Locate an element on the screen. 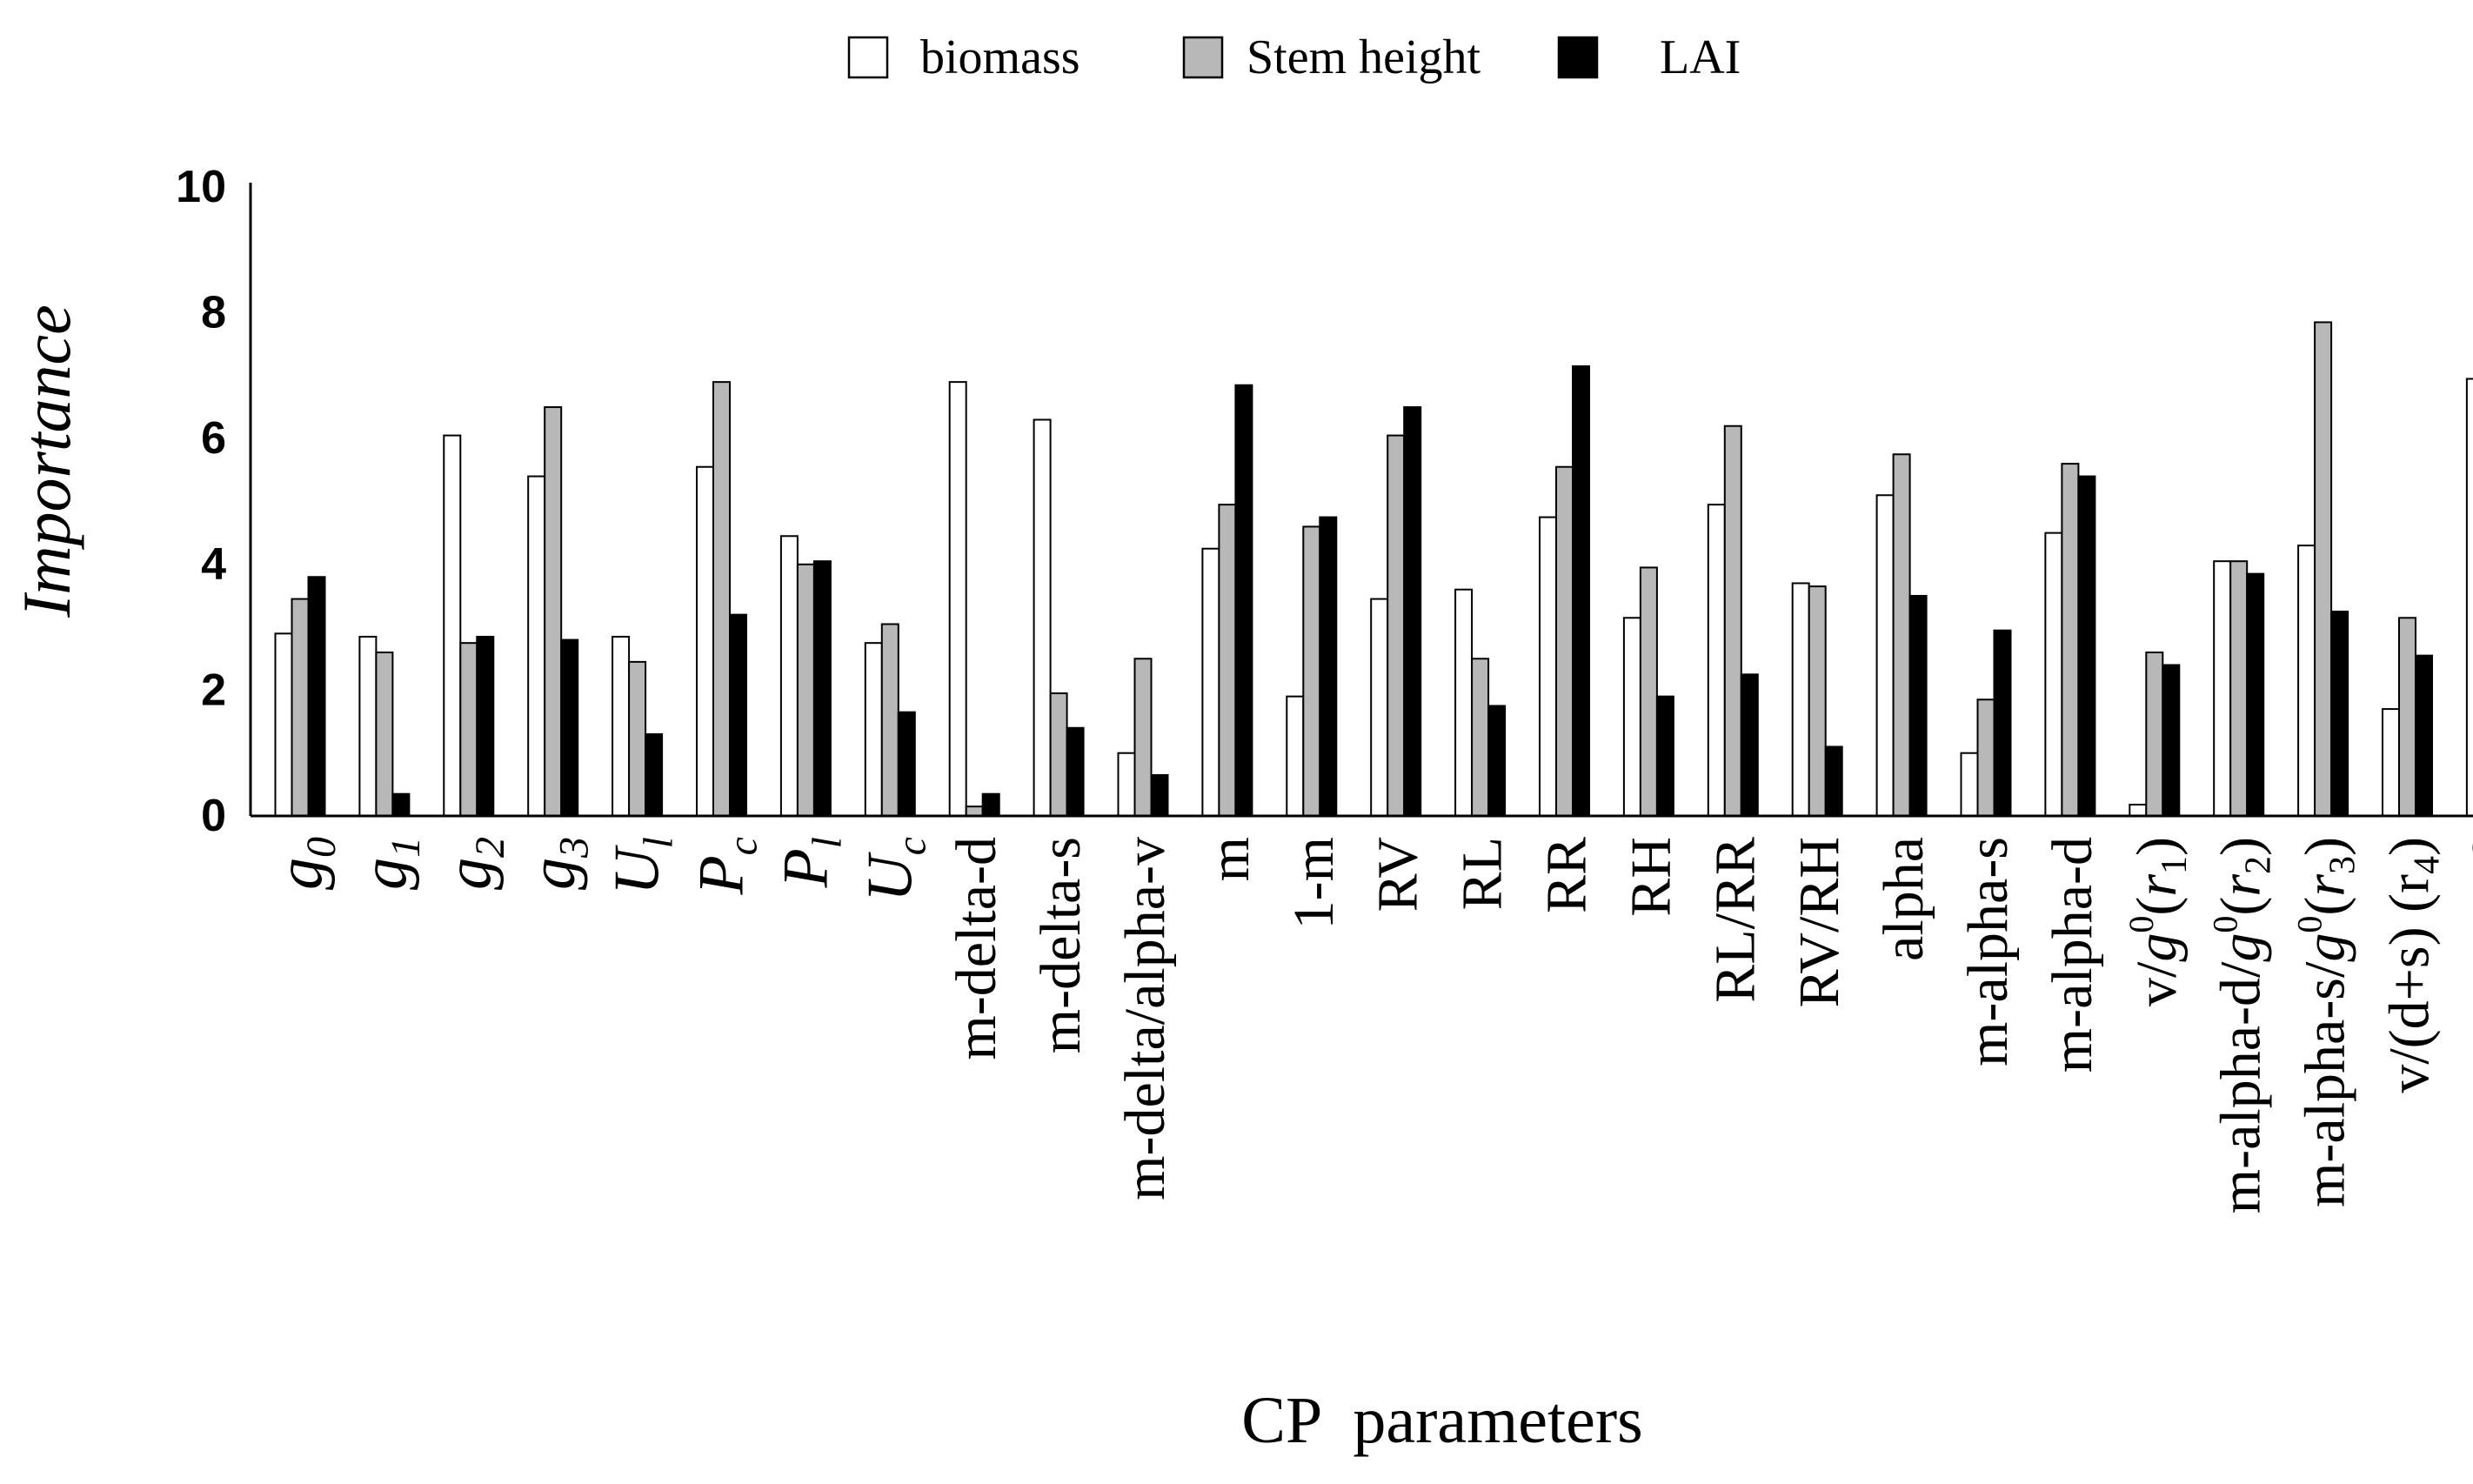  x-tick-label: Pl is located at coordinates (810, 863).